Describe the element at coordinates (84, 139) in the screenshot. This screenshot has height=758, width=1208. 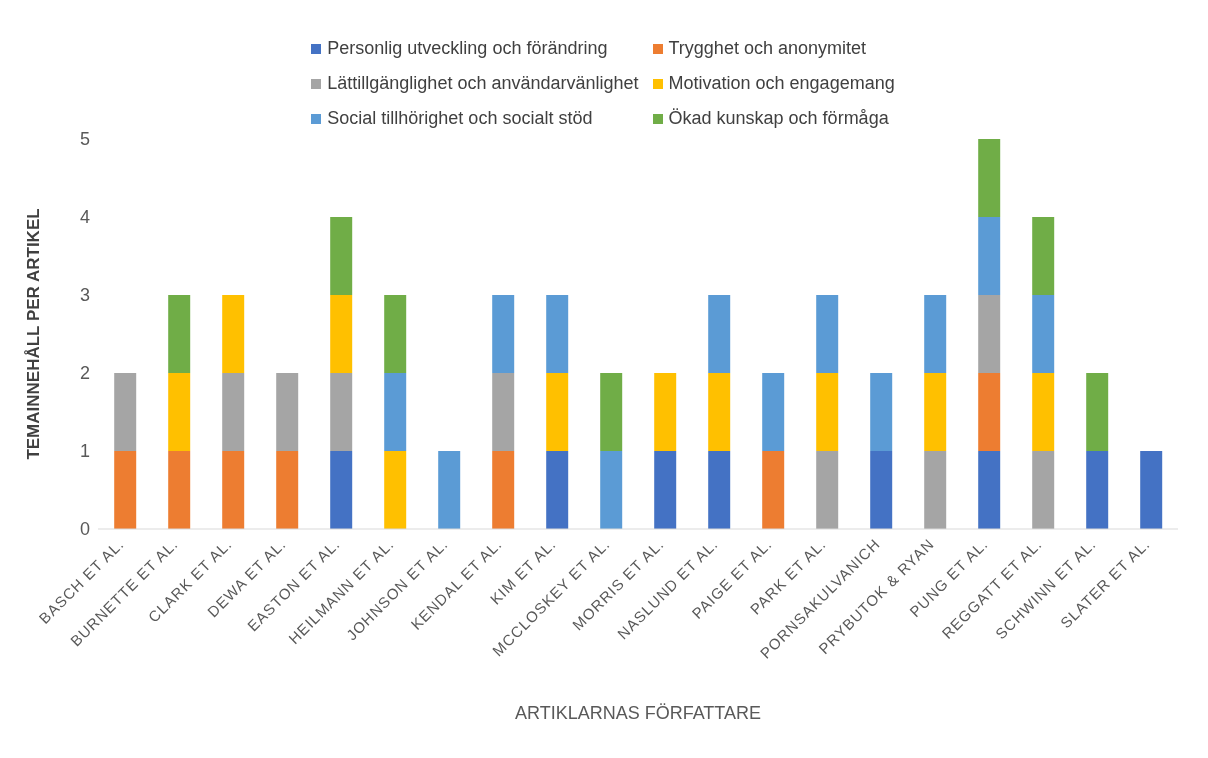
I see `y-tick-label: 5` at that location.